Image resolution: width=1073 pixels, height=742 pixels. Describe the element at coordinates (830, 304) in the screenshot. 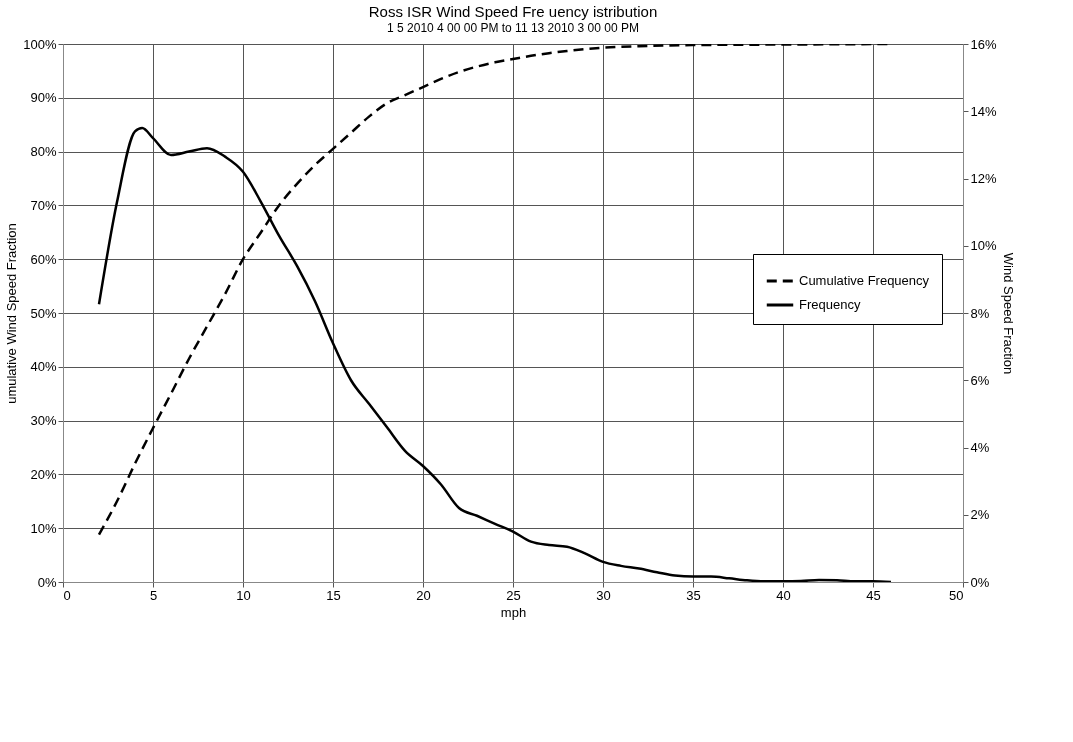

I see `legend-label: Frequency` at that location.